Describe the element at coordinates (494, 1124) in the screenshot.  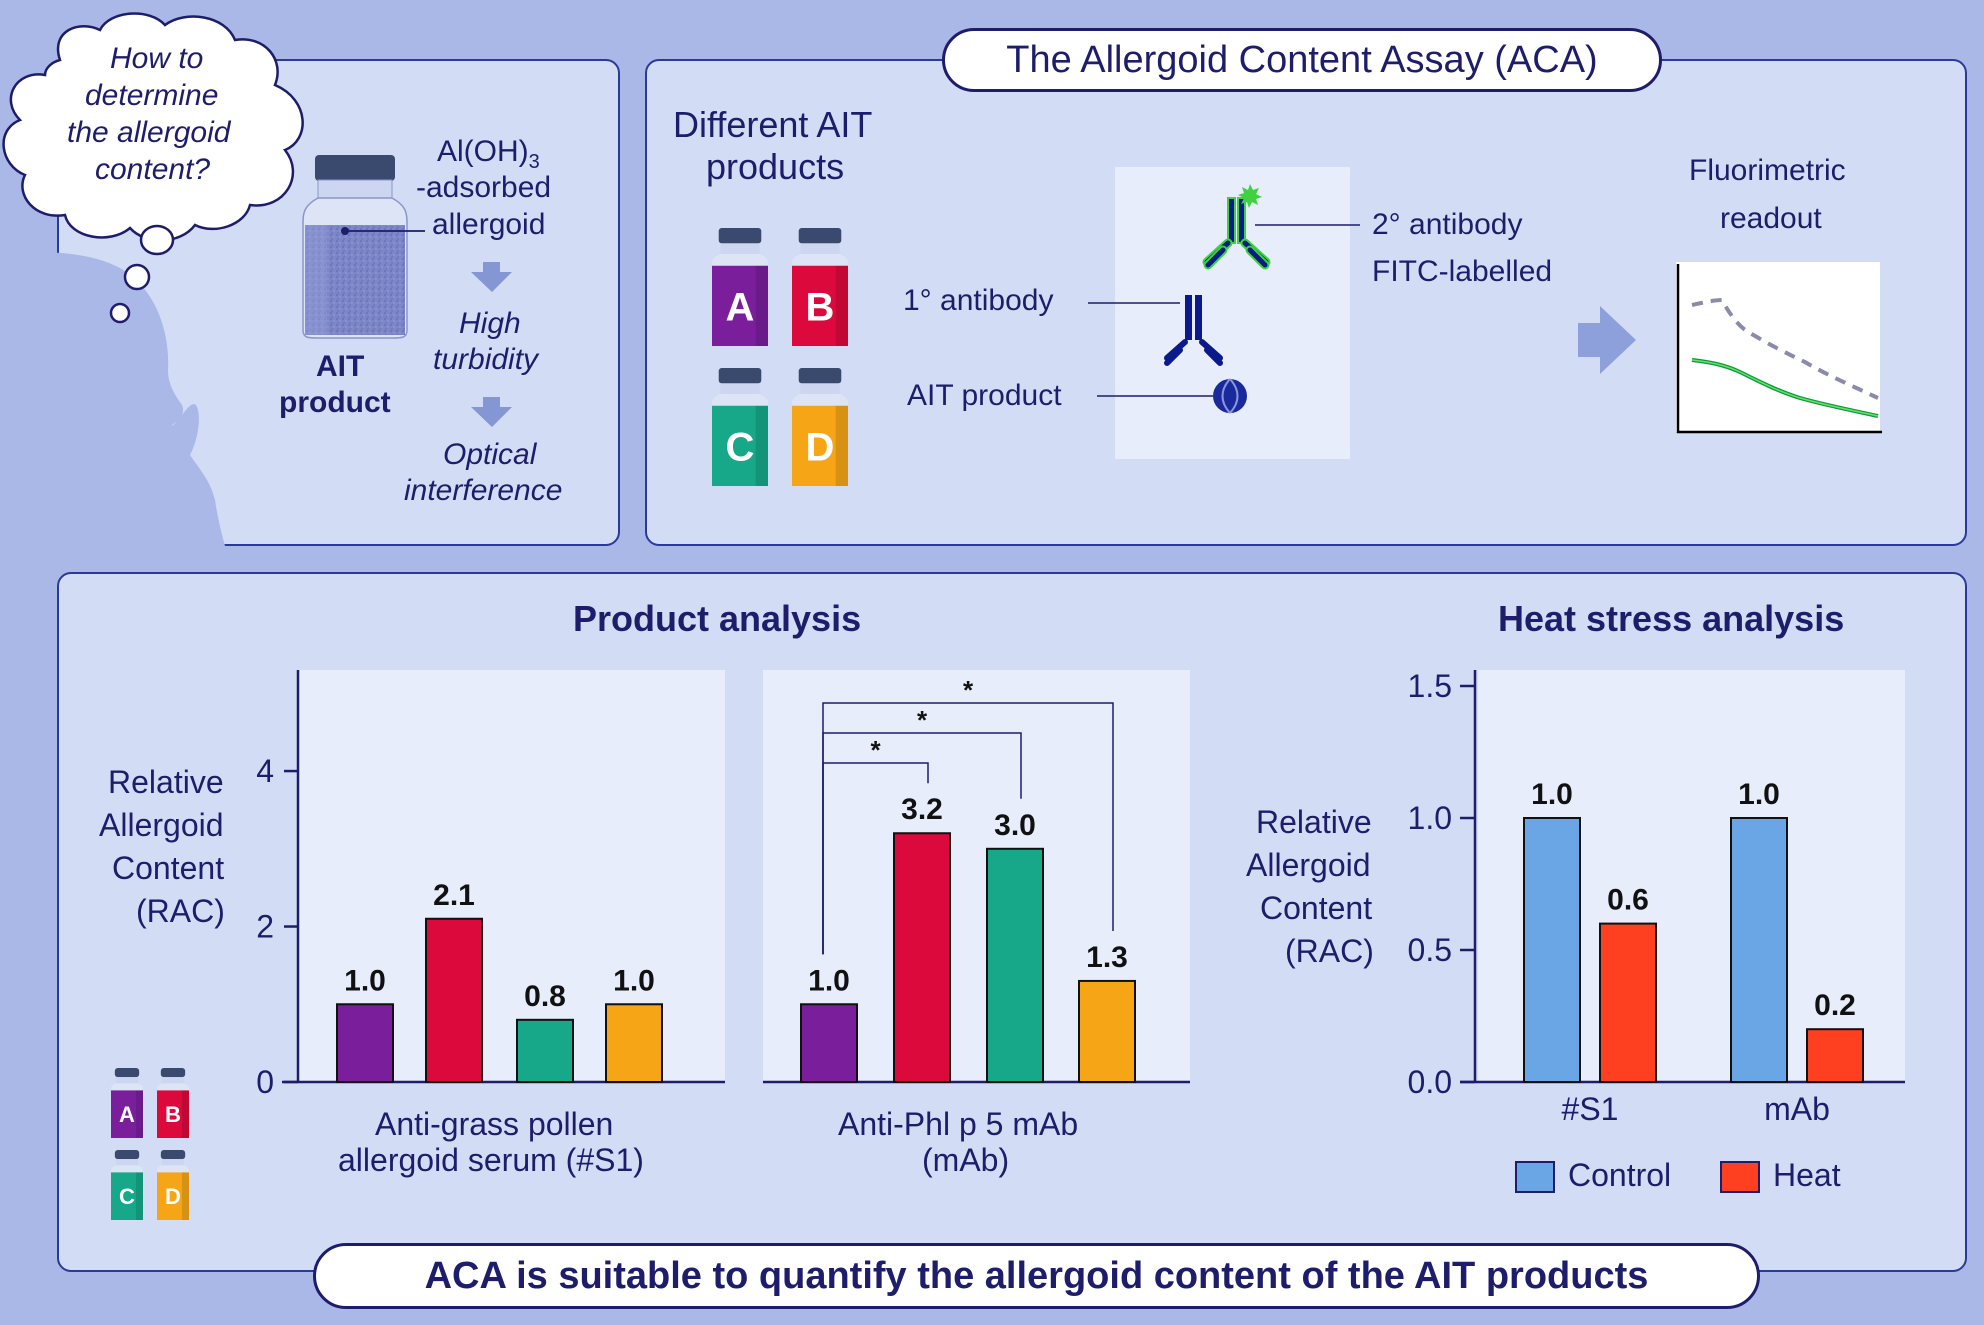
I see `chart1-xlabel-1: Anti-grass pollen` at that location.